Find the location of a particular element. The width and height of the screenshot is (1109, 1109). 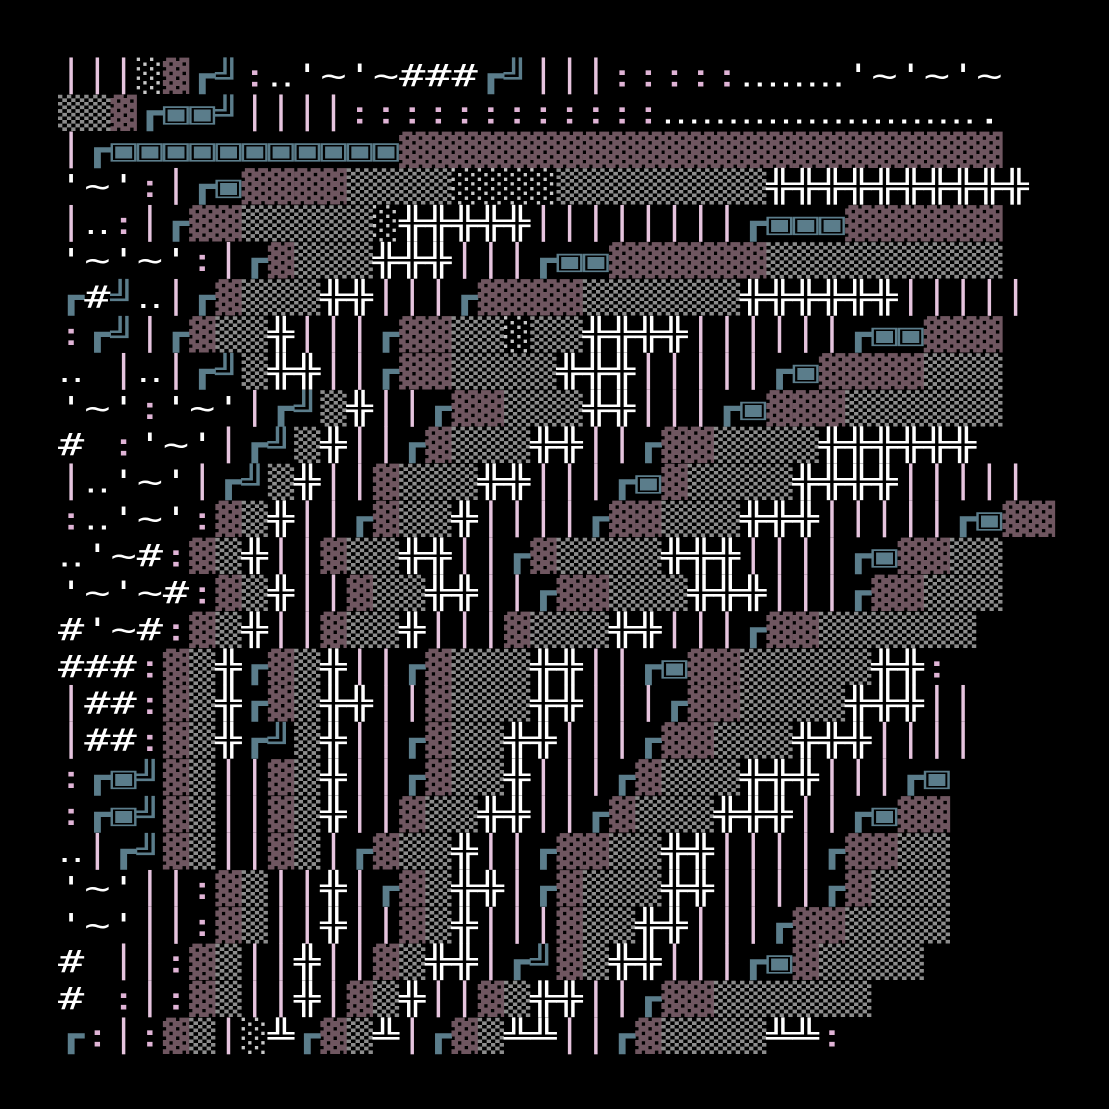

glyph: ~ is located at coordinates (150, 261).